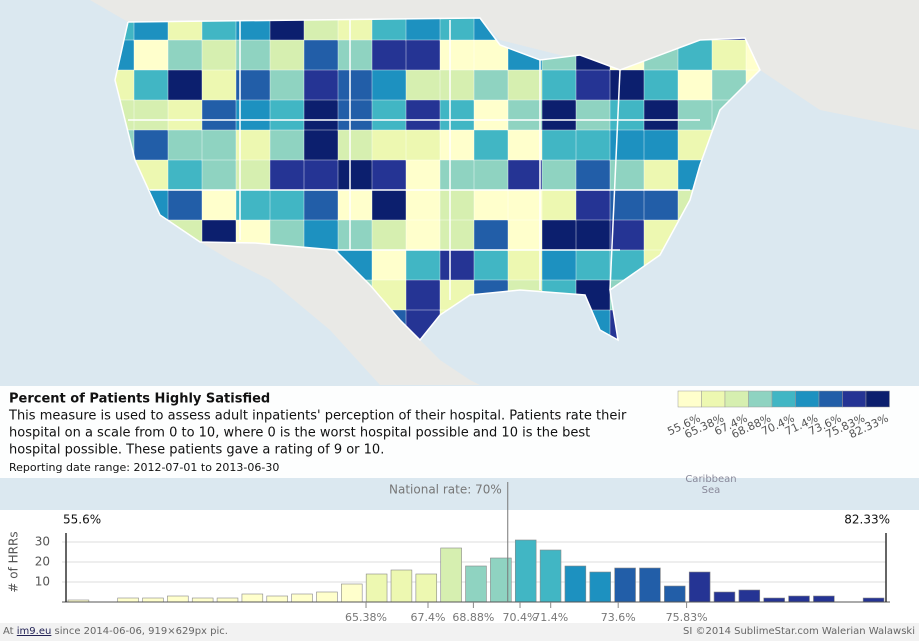 The height and width of the screenshot is (641, 919). What do you see at coordinates (8, 631) in the screenshot?
I see `footer-prefix: At` at bounding box center [8, 631].